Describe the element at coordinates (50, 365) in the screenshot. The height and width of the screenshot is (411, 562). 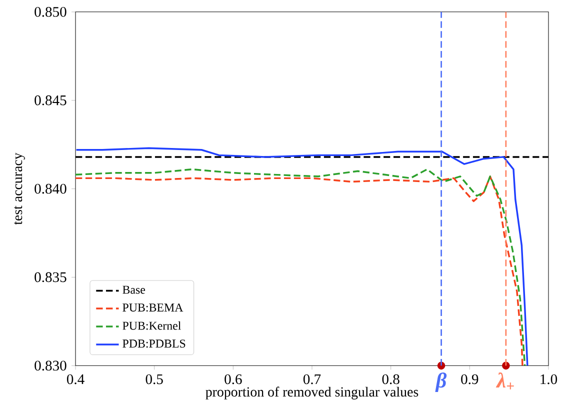
I see `y-tick-label: 0.830` at that location.